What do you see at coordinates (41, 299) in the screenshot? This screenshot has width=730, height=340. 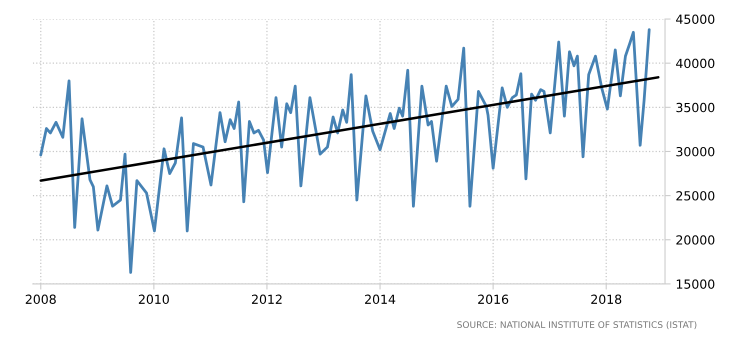 I see `x-tick-label: 2008` at bounding box center [41, 299].